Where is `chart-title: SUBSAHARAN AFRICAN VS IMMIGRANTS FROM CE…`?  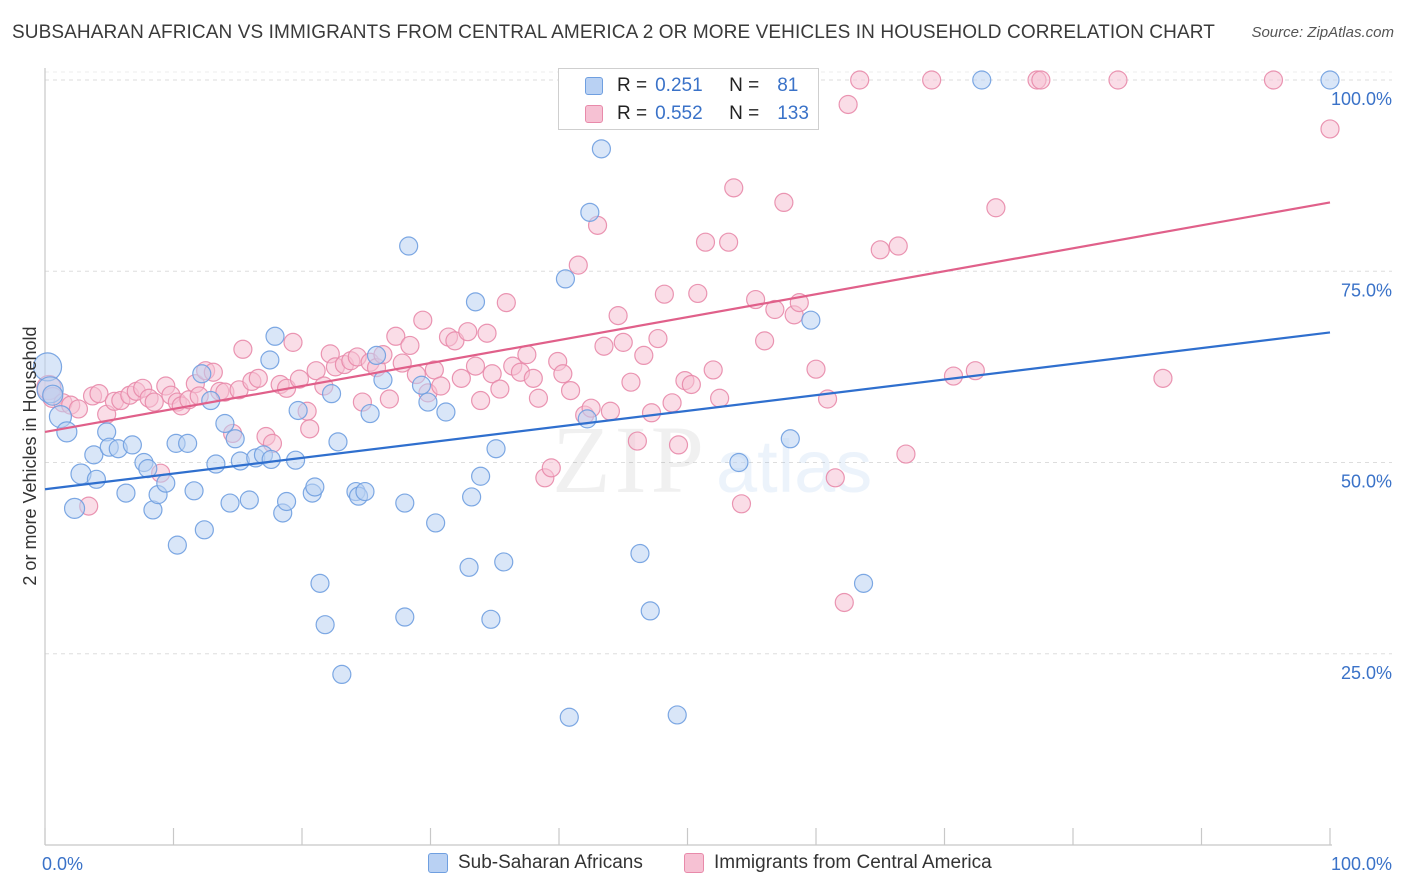
chart-title: SUBSAHARAN AFRICAN VS IMMIGRANTS FROM CE… is located at coordinates (613, 32).